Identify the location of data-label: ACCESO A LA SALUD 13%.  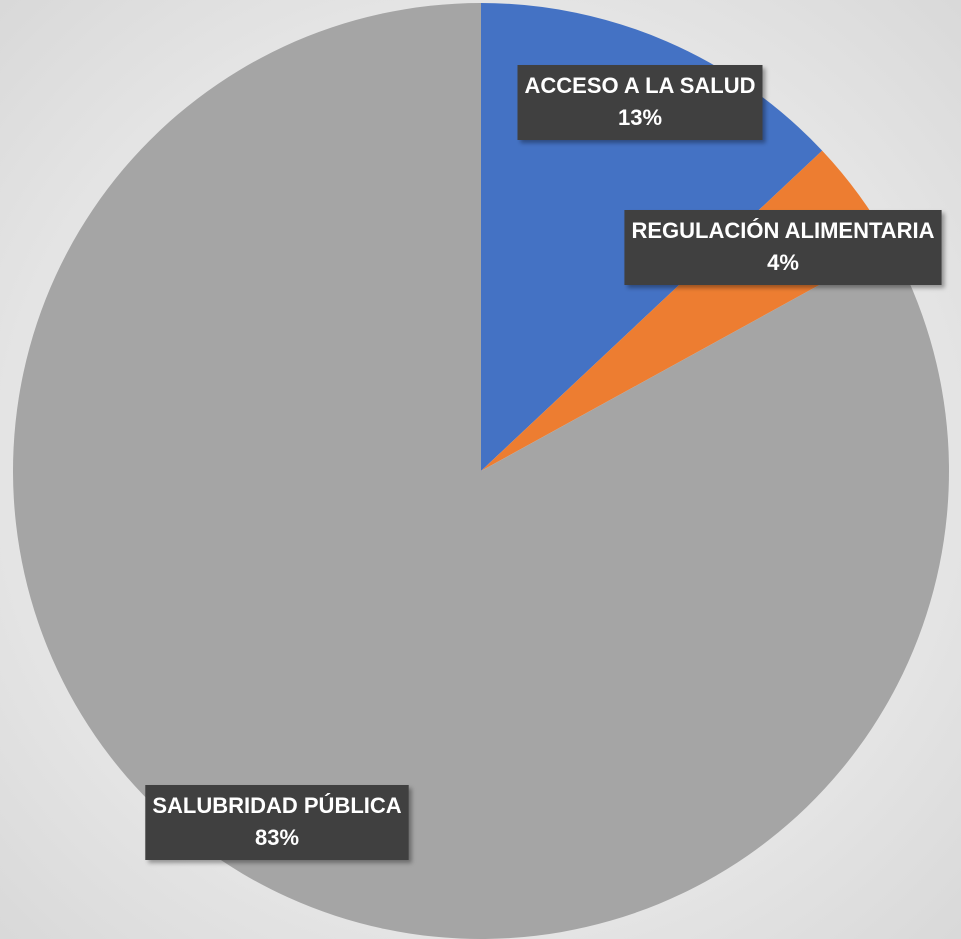
(640, 102).